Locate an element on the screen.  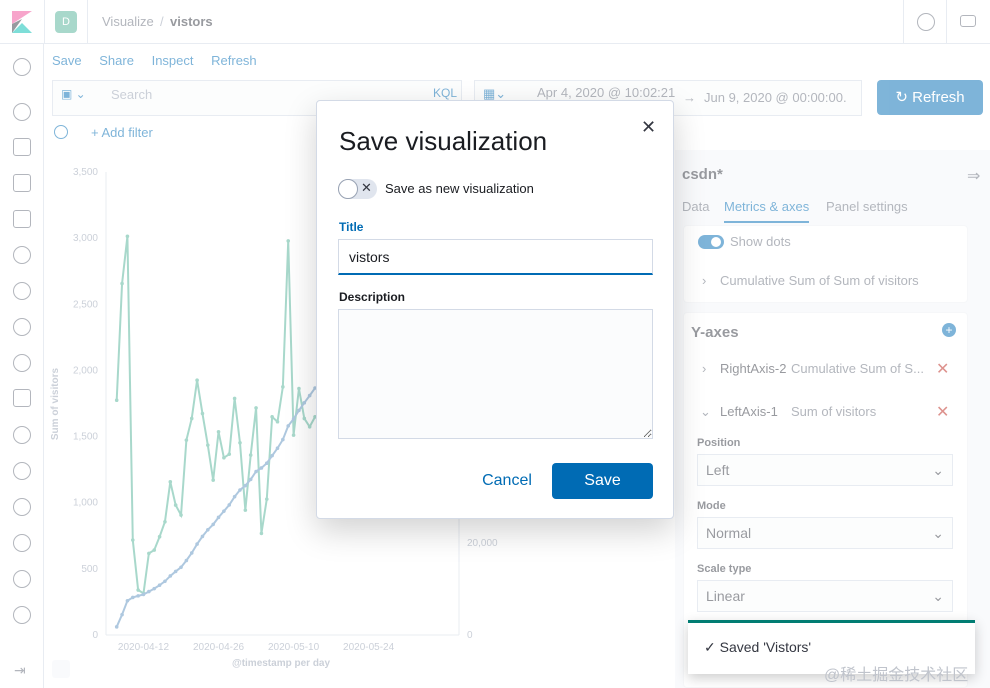
inspect-link: Inspect is located at coordinates (172, 60).